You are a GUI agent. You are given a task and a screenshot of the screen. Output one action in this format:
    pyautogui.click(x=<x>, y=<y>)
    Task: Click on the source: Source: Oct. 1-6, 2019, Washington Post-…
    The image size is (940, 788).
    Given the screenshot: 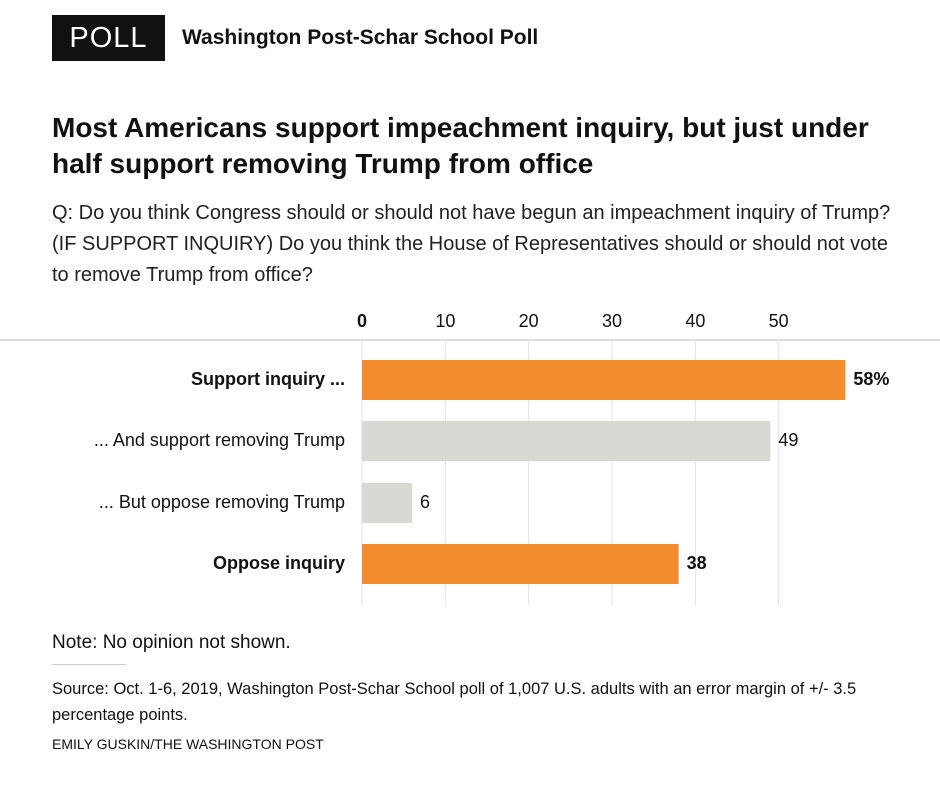 What is the action you would take?
    pyautogui.click(x=454, y=702)
    